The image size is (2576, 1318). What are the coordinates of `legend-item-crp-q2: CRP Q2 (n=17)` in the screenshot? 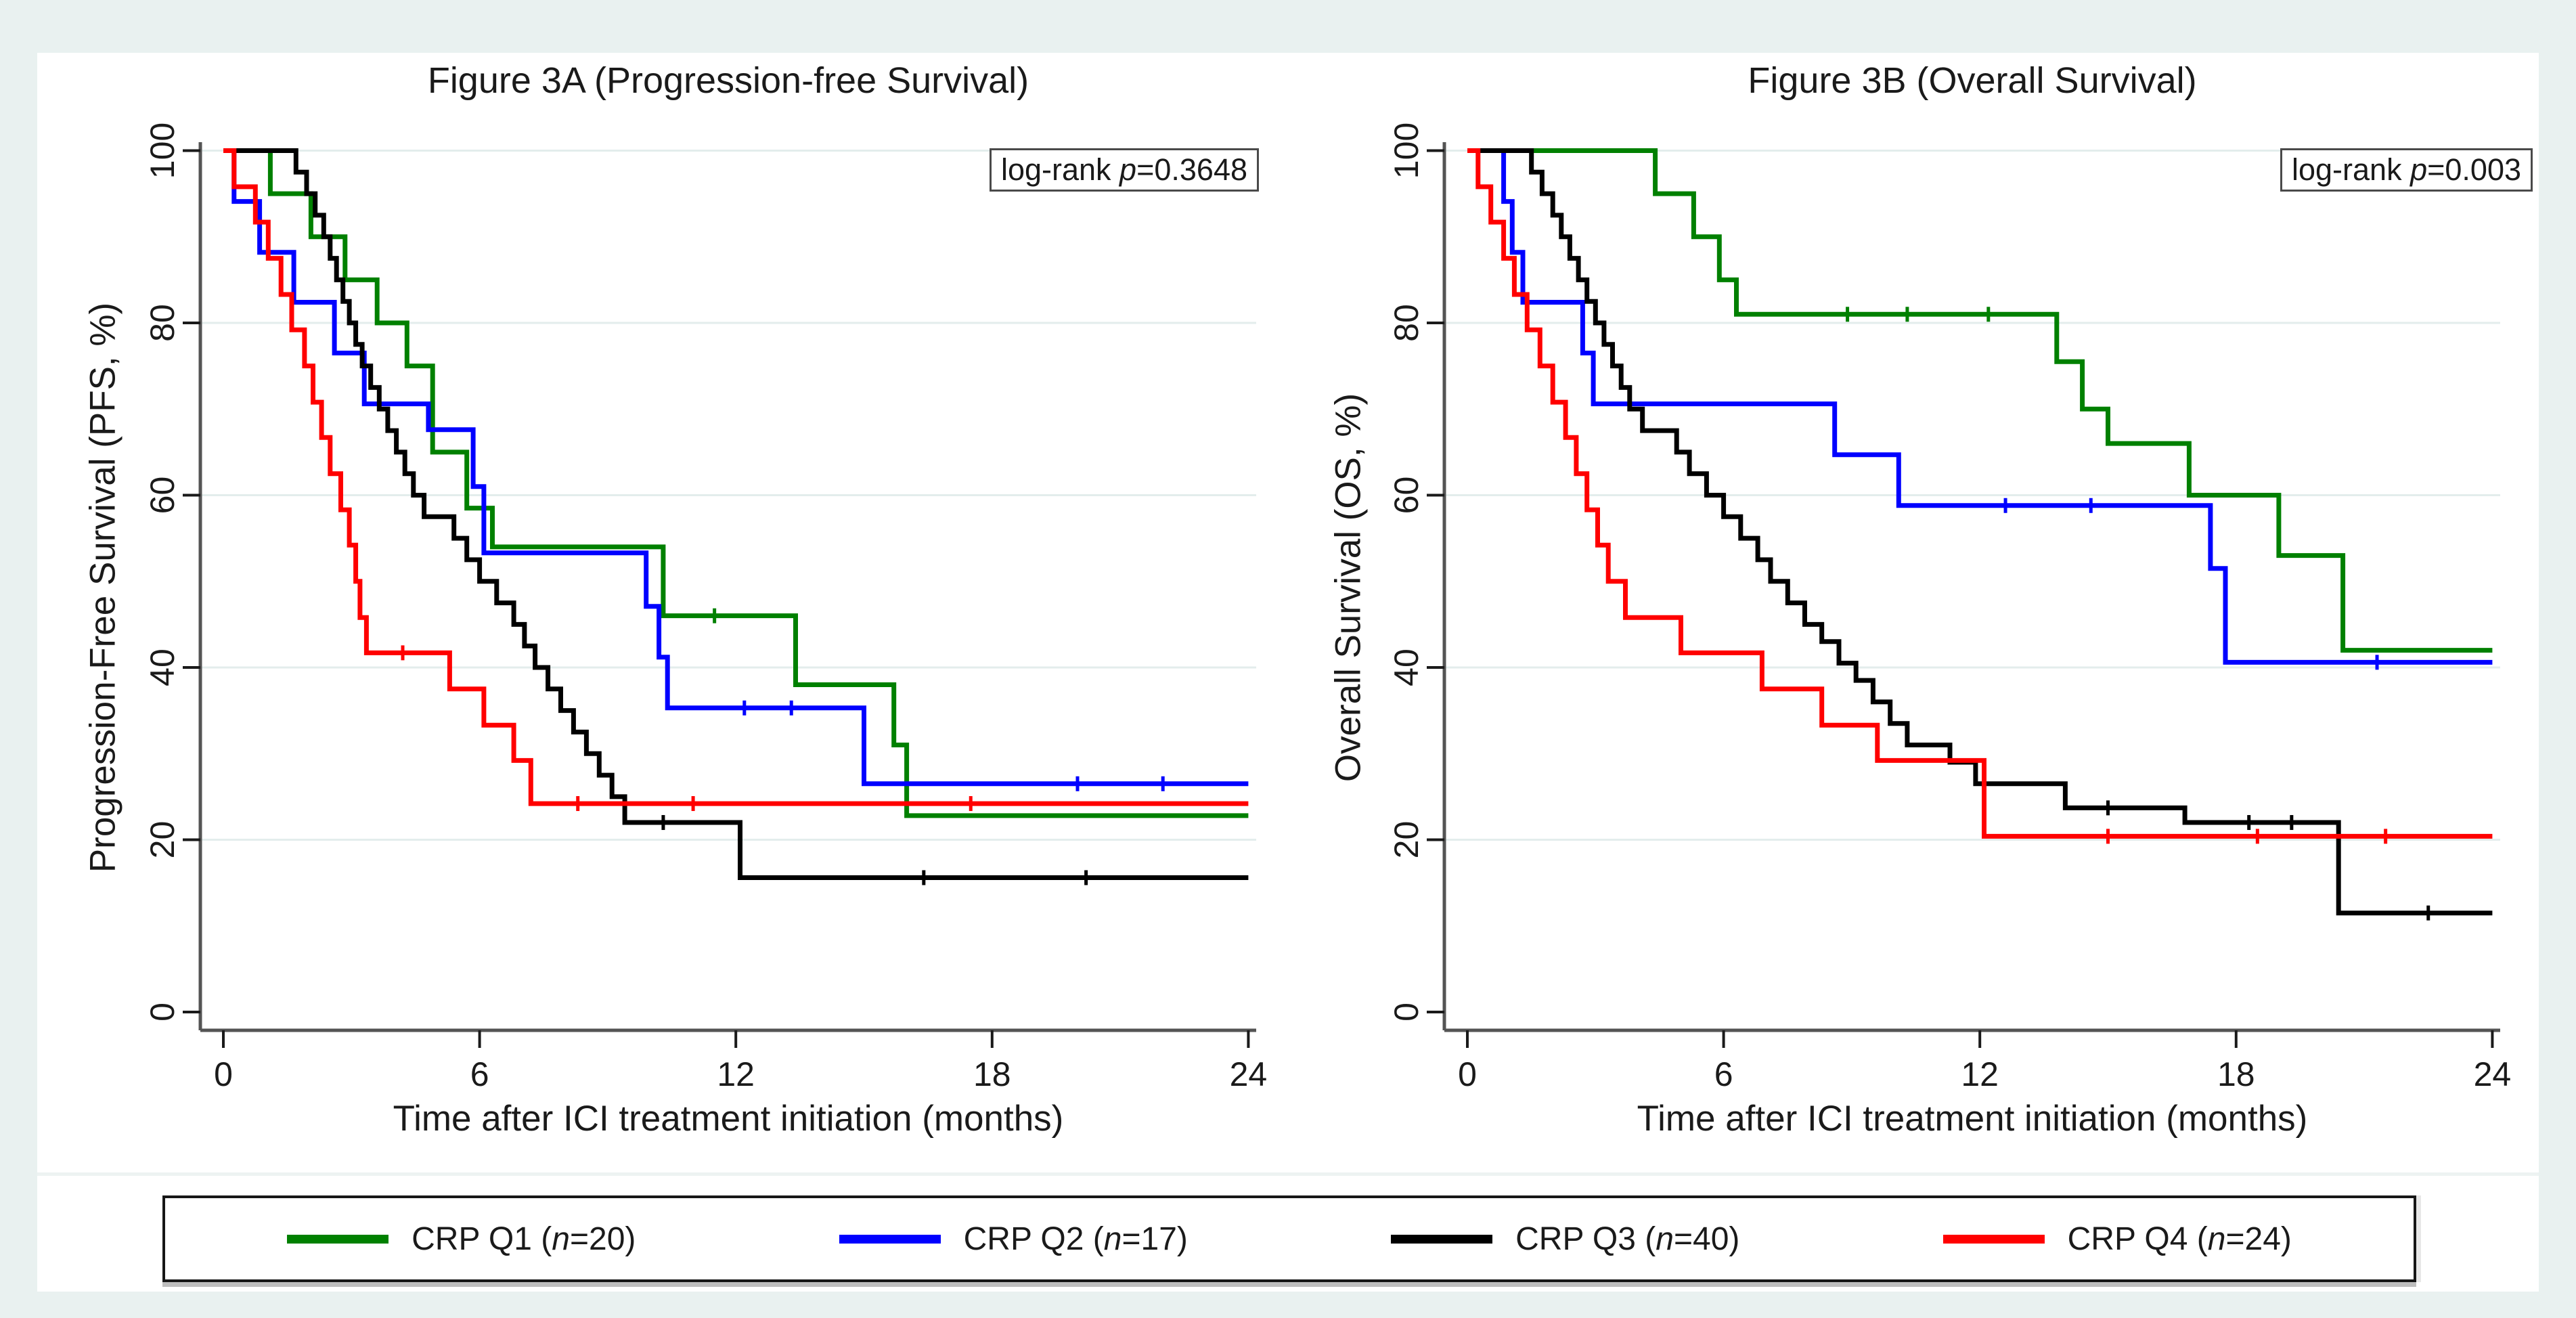 It's located at (1013, 1239).